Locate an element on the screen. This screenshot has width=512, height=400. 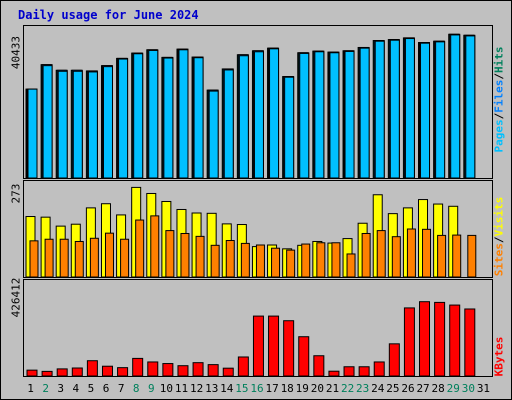
x-tick-label: 3 is located at coordinates (61, 388).